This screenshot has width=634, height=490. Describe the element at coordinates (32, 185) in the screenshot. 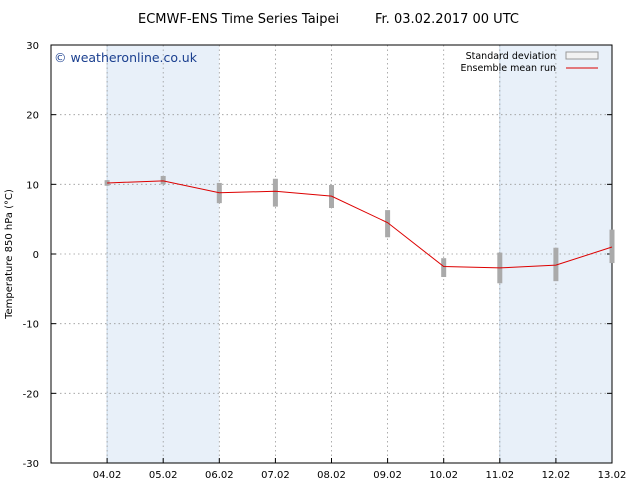

I see `y-tick-label: 10` at that location.